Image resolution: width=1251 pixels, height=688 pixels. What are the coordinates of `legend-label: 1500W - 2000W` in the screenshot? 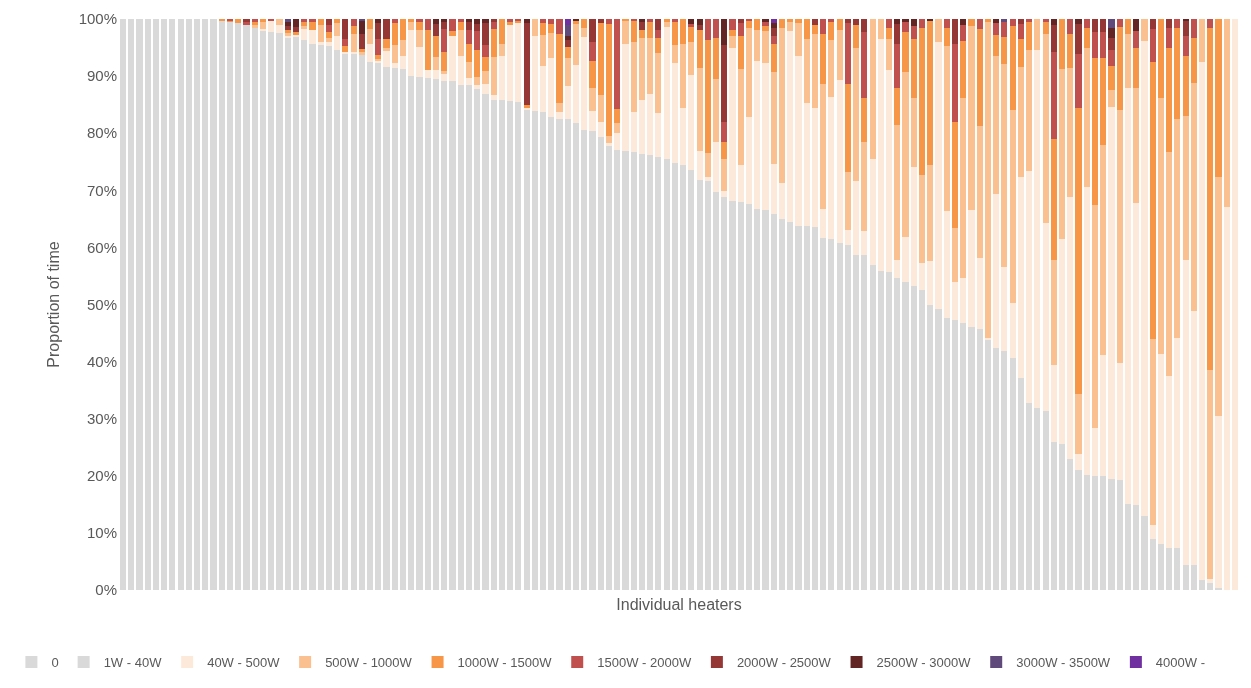 It's located at (644, 663).